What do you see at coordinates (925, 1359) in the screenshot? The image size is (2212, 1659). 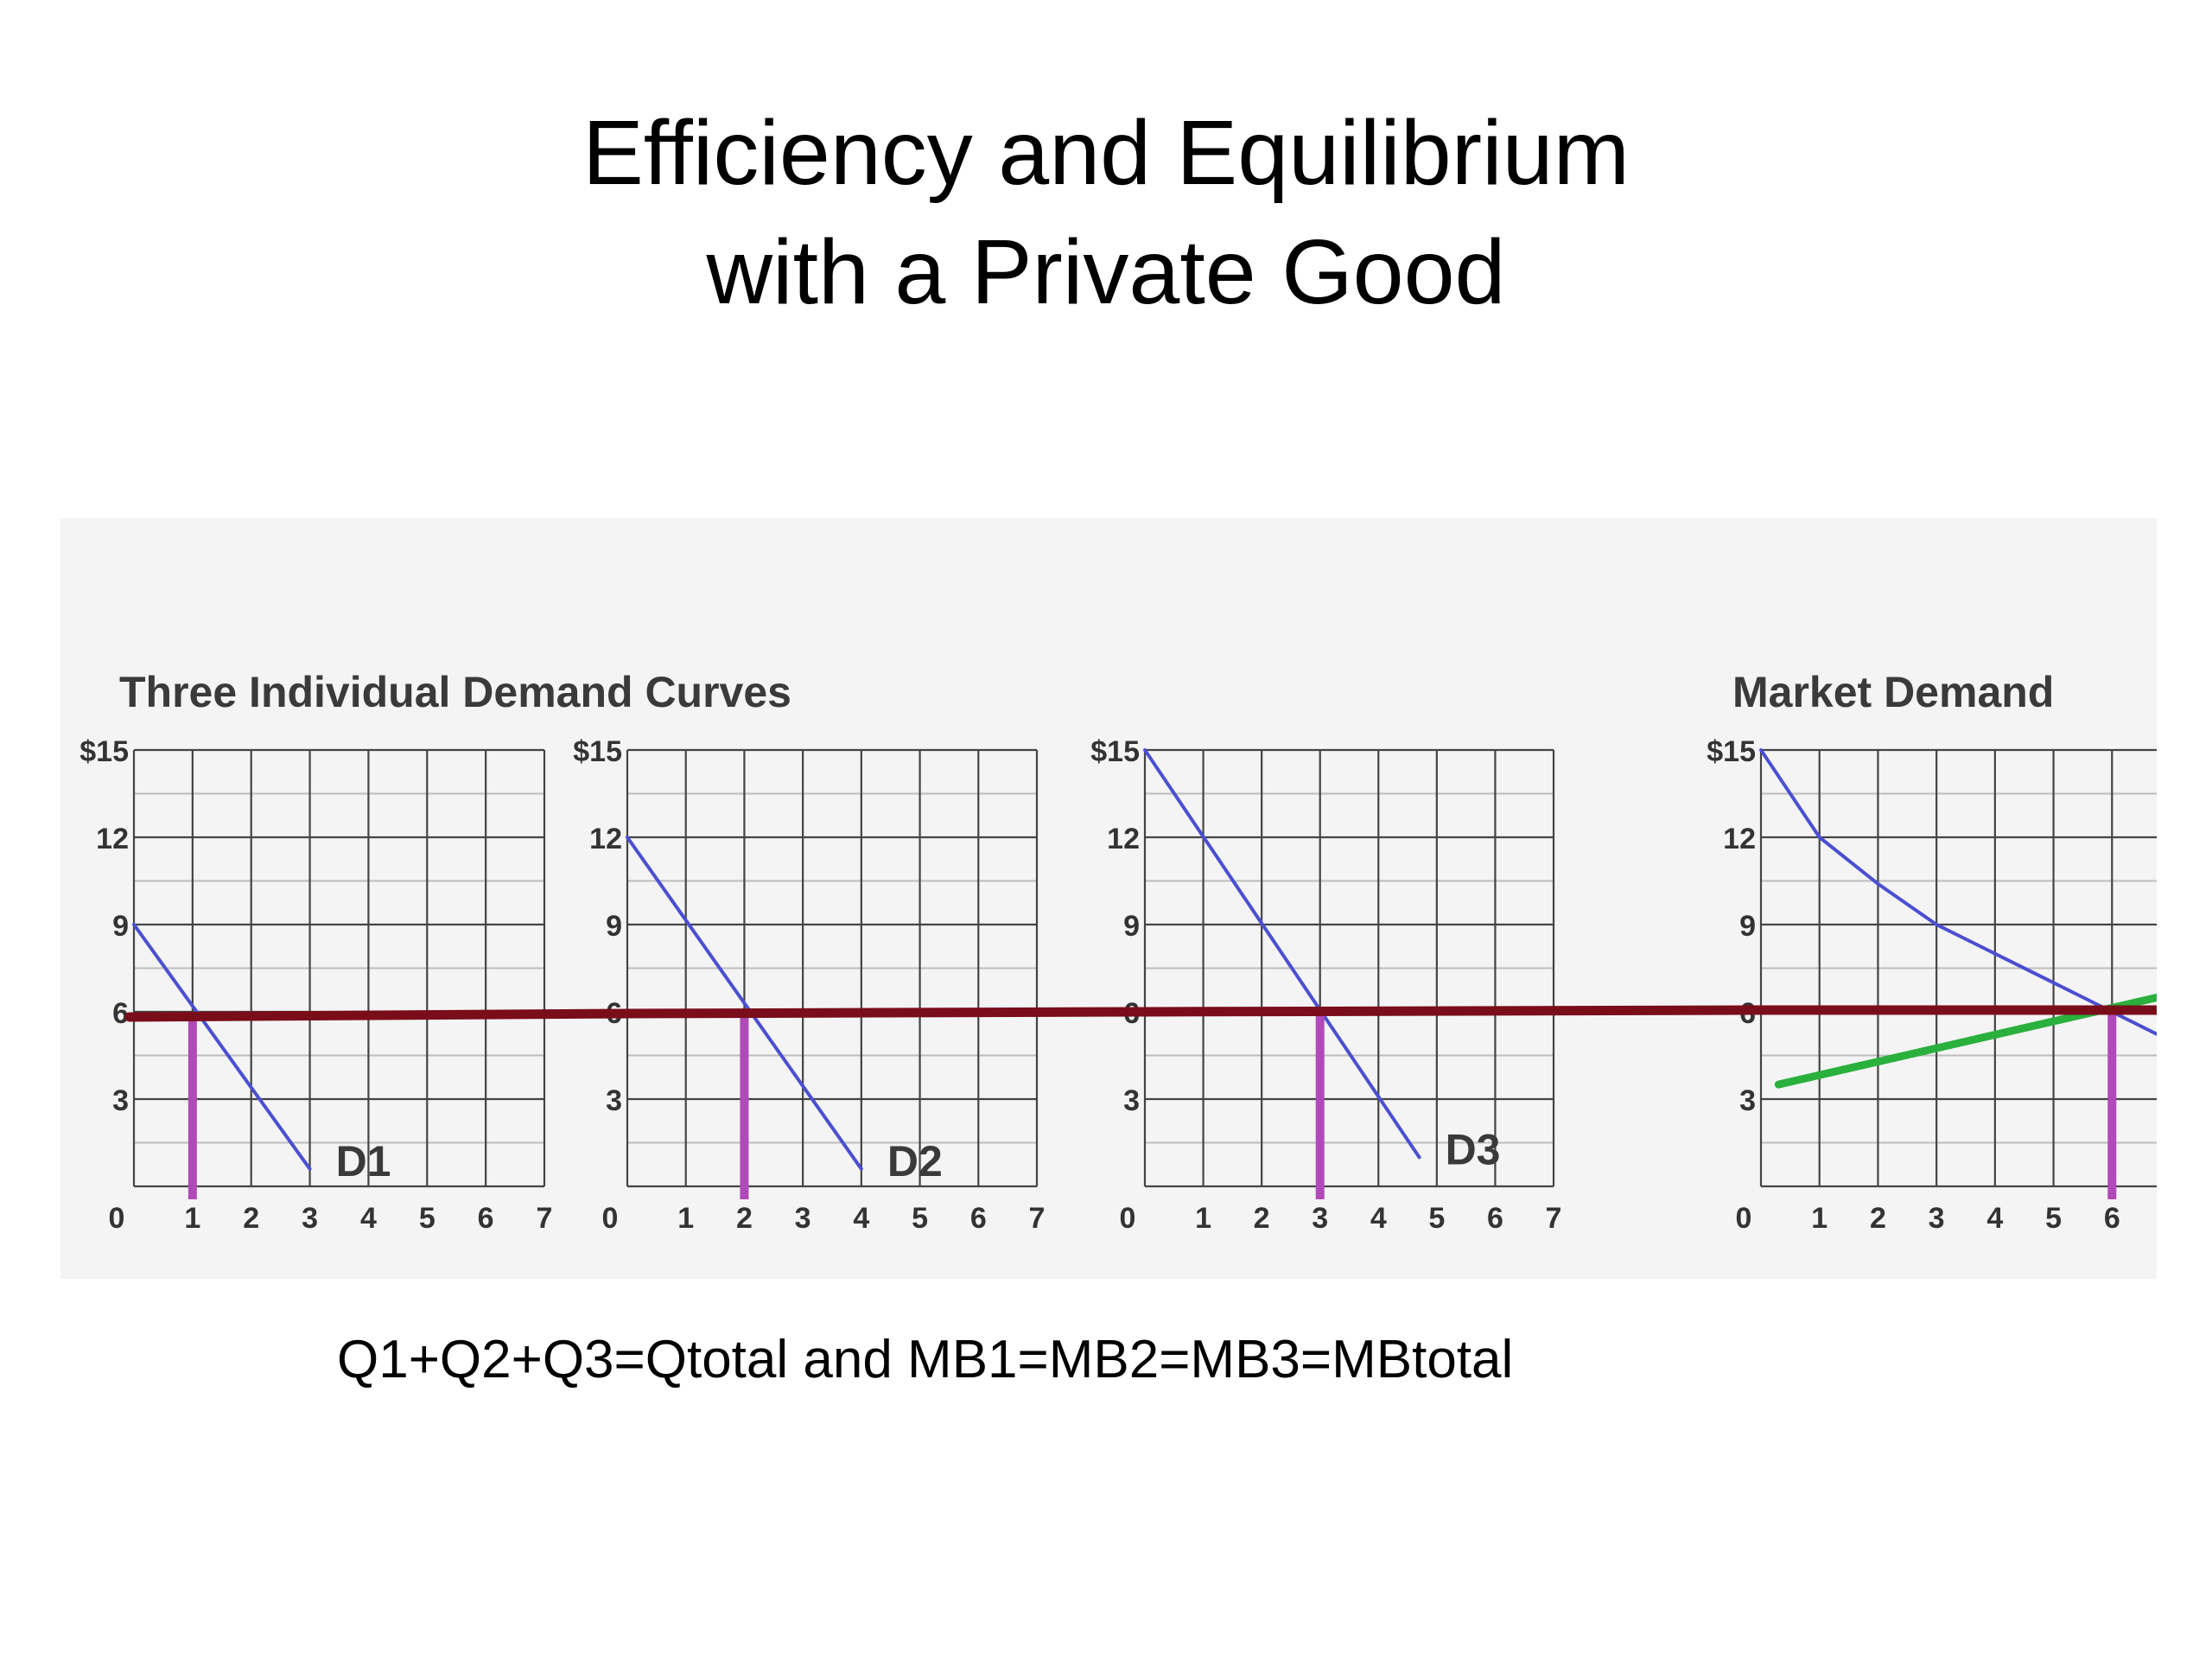 I see `efficiency-condition-caption: Q1+Q2+Q3=Qtotal and MB1=MB2=MB3=MBtotal` at bounding box center [925, 1359].